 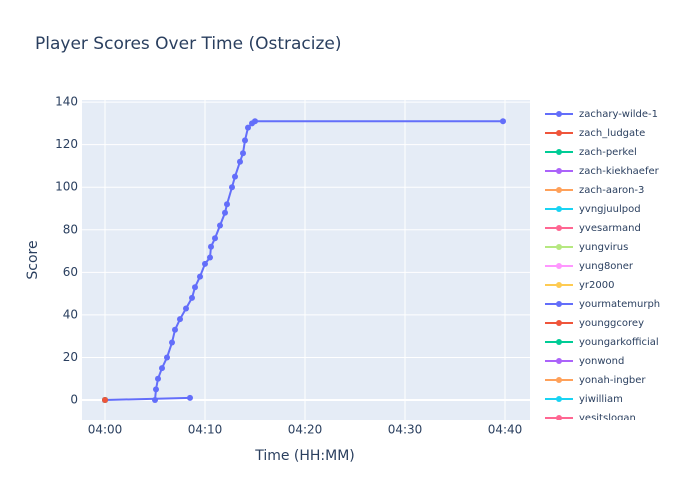 I want to click on x-axis-title: Time (HH:MM), so click(x=304, y=456).